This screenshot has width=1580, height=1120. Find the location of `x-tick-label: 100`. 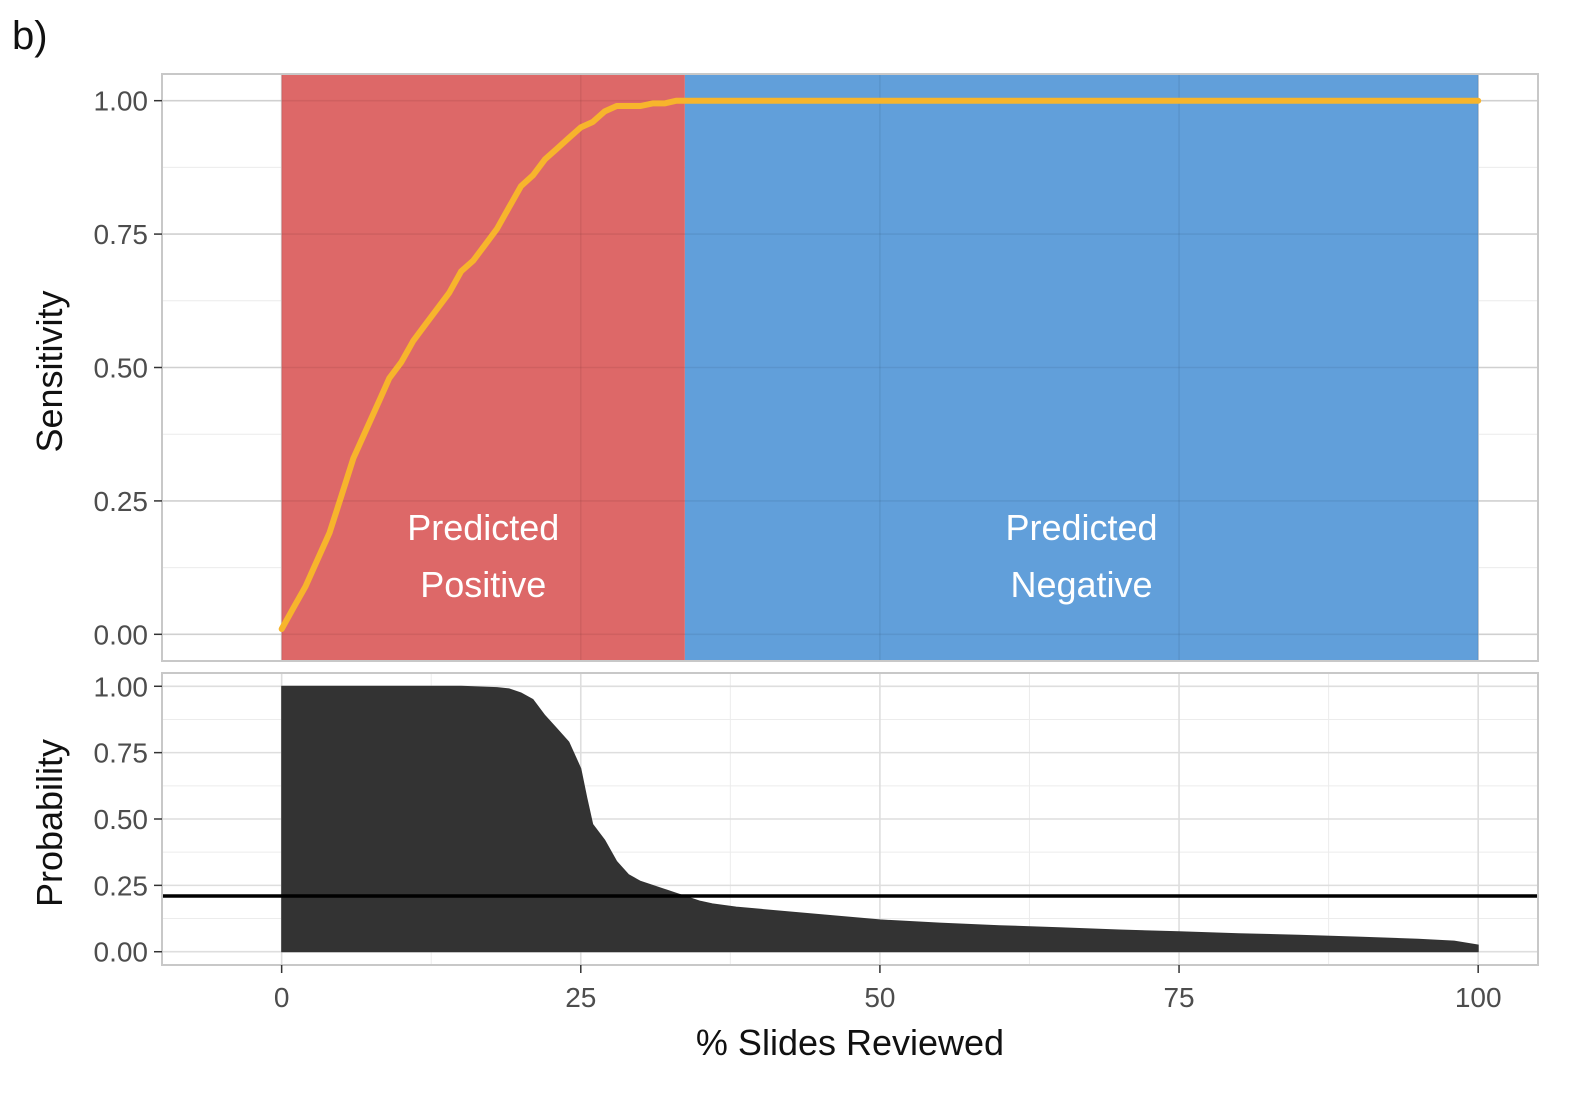

x-tick-label: 100 is located at coordinates (1478, 997).